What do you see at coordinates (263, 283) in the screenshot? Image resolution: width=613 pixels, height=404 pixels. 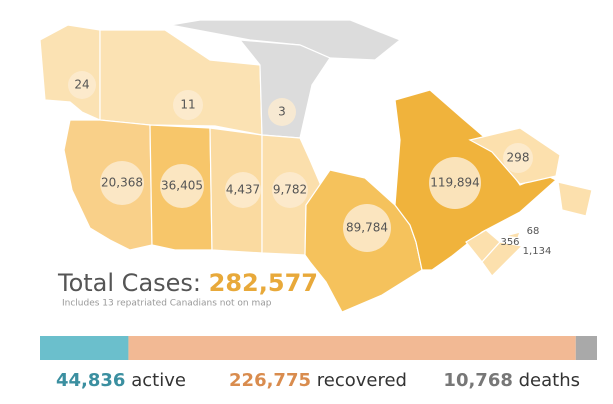 I see `total-value: 282,577` at bounding box center [263, 283].